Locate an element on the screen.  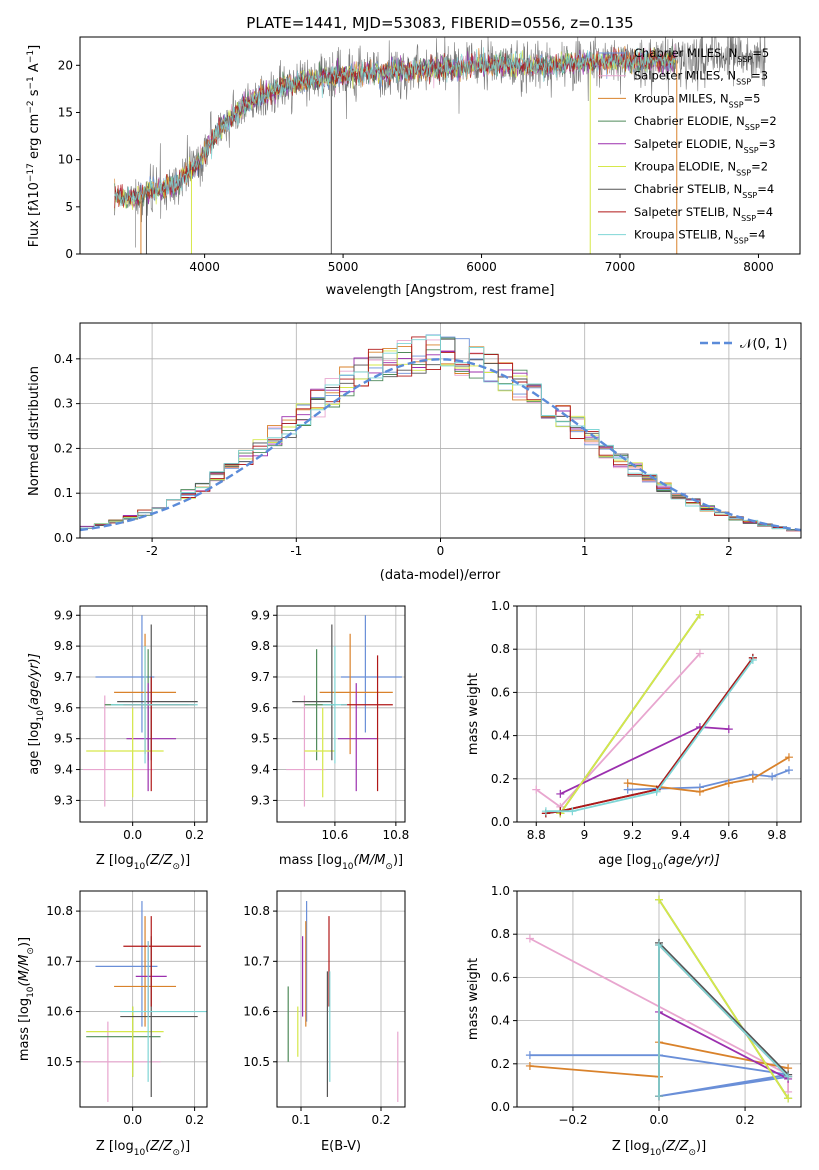
weight-line-kroupa_elodie is located at coordinates (630, 714).